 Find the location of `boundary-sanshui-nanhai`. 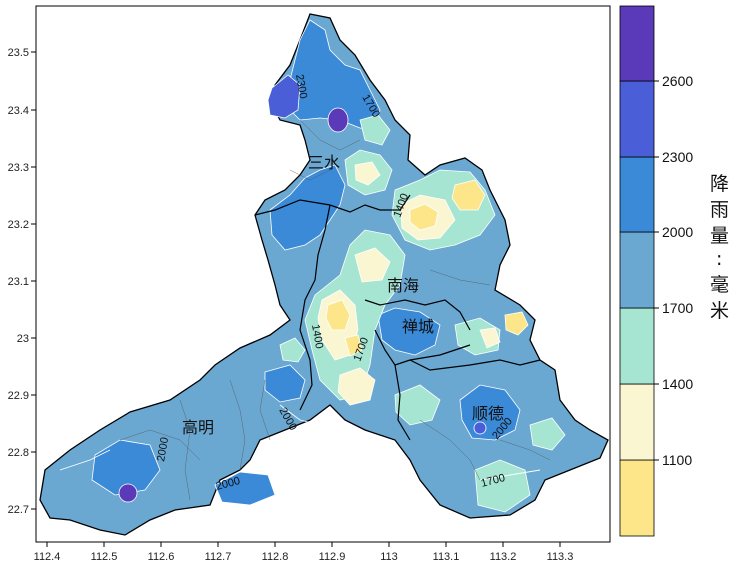

boundary-sanshui-nanhai is located at coordinates (332, 205).